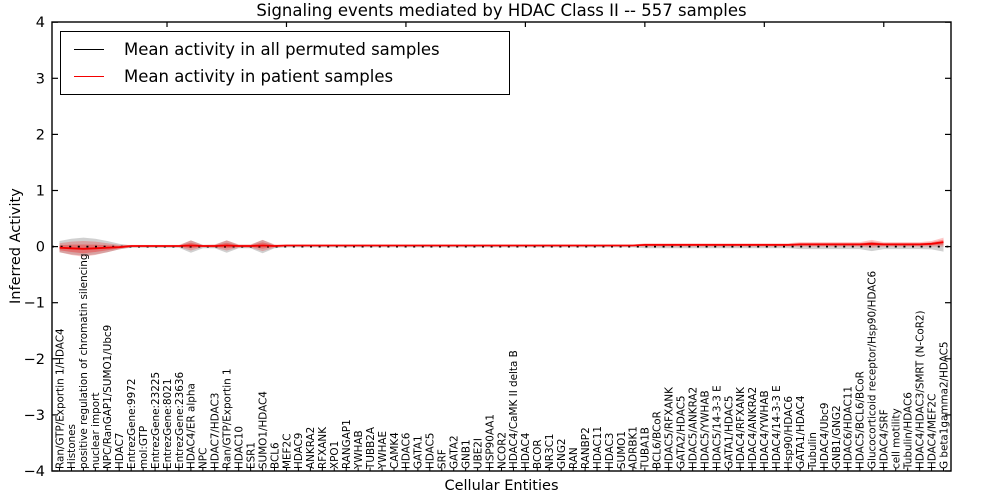 Image resolution: width=1000 pixels, height=500 pixels. Describe the element at coordinates (132, 424) in the screenshot. I see `x-category-label: EntrezGene:9972` at that location.